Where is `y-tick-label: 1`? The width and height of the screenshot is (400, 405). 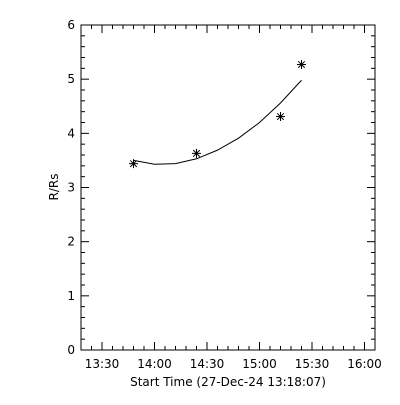 y-tick-label: 1 is located at coordinates (71, 296).